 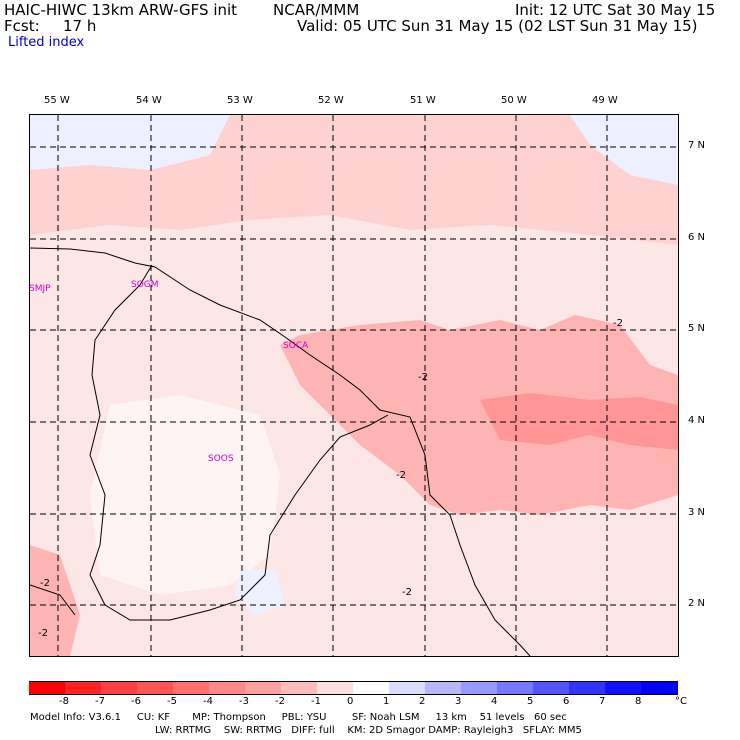 What do you see at coordinates (172, 701) in the screenshot?
I see `color-bar-tick: -5` at bounding box center [172, 701].